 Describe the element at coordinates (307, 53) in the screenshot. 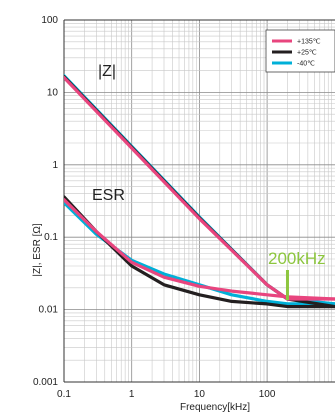

I see `legend-entry: +25℃` at that location.